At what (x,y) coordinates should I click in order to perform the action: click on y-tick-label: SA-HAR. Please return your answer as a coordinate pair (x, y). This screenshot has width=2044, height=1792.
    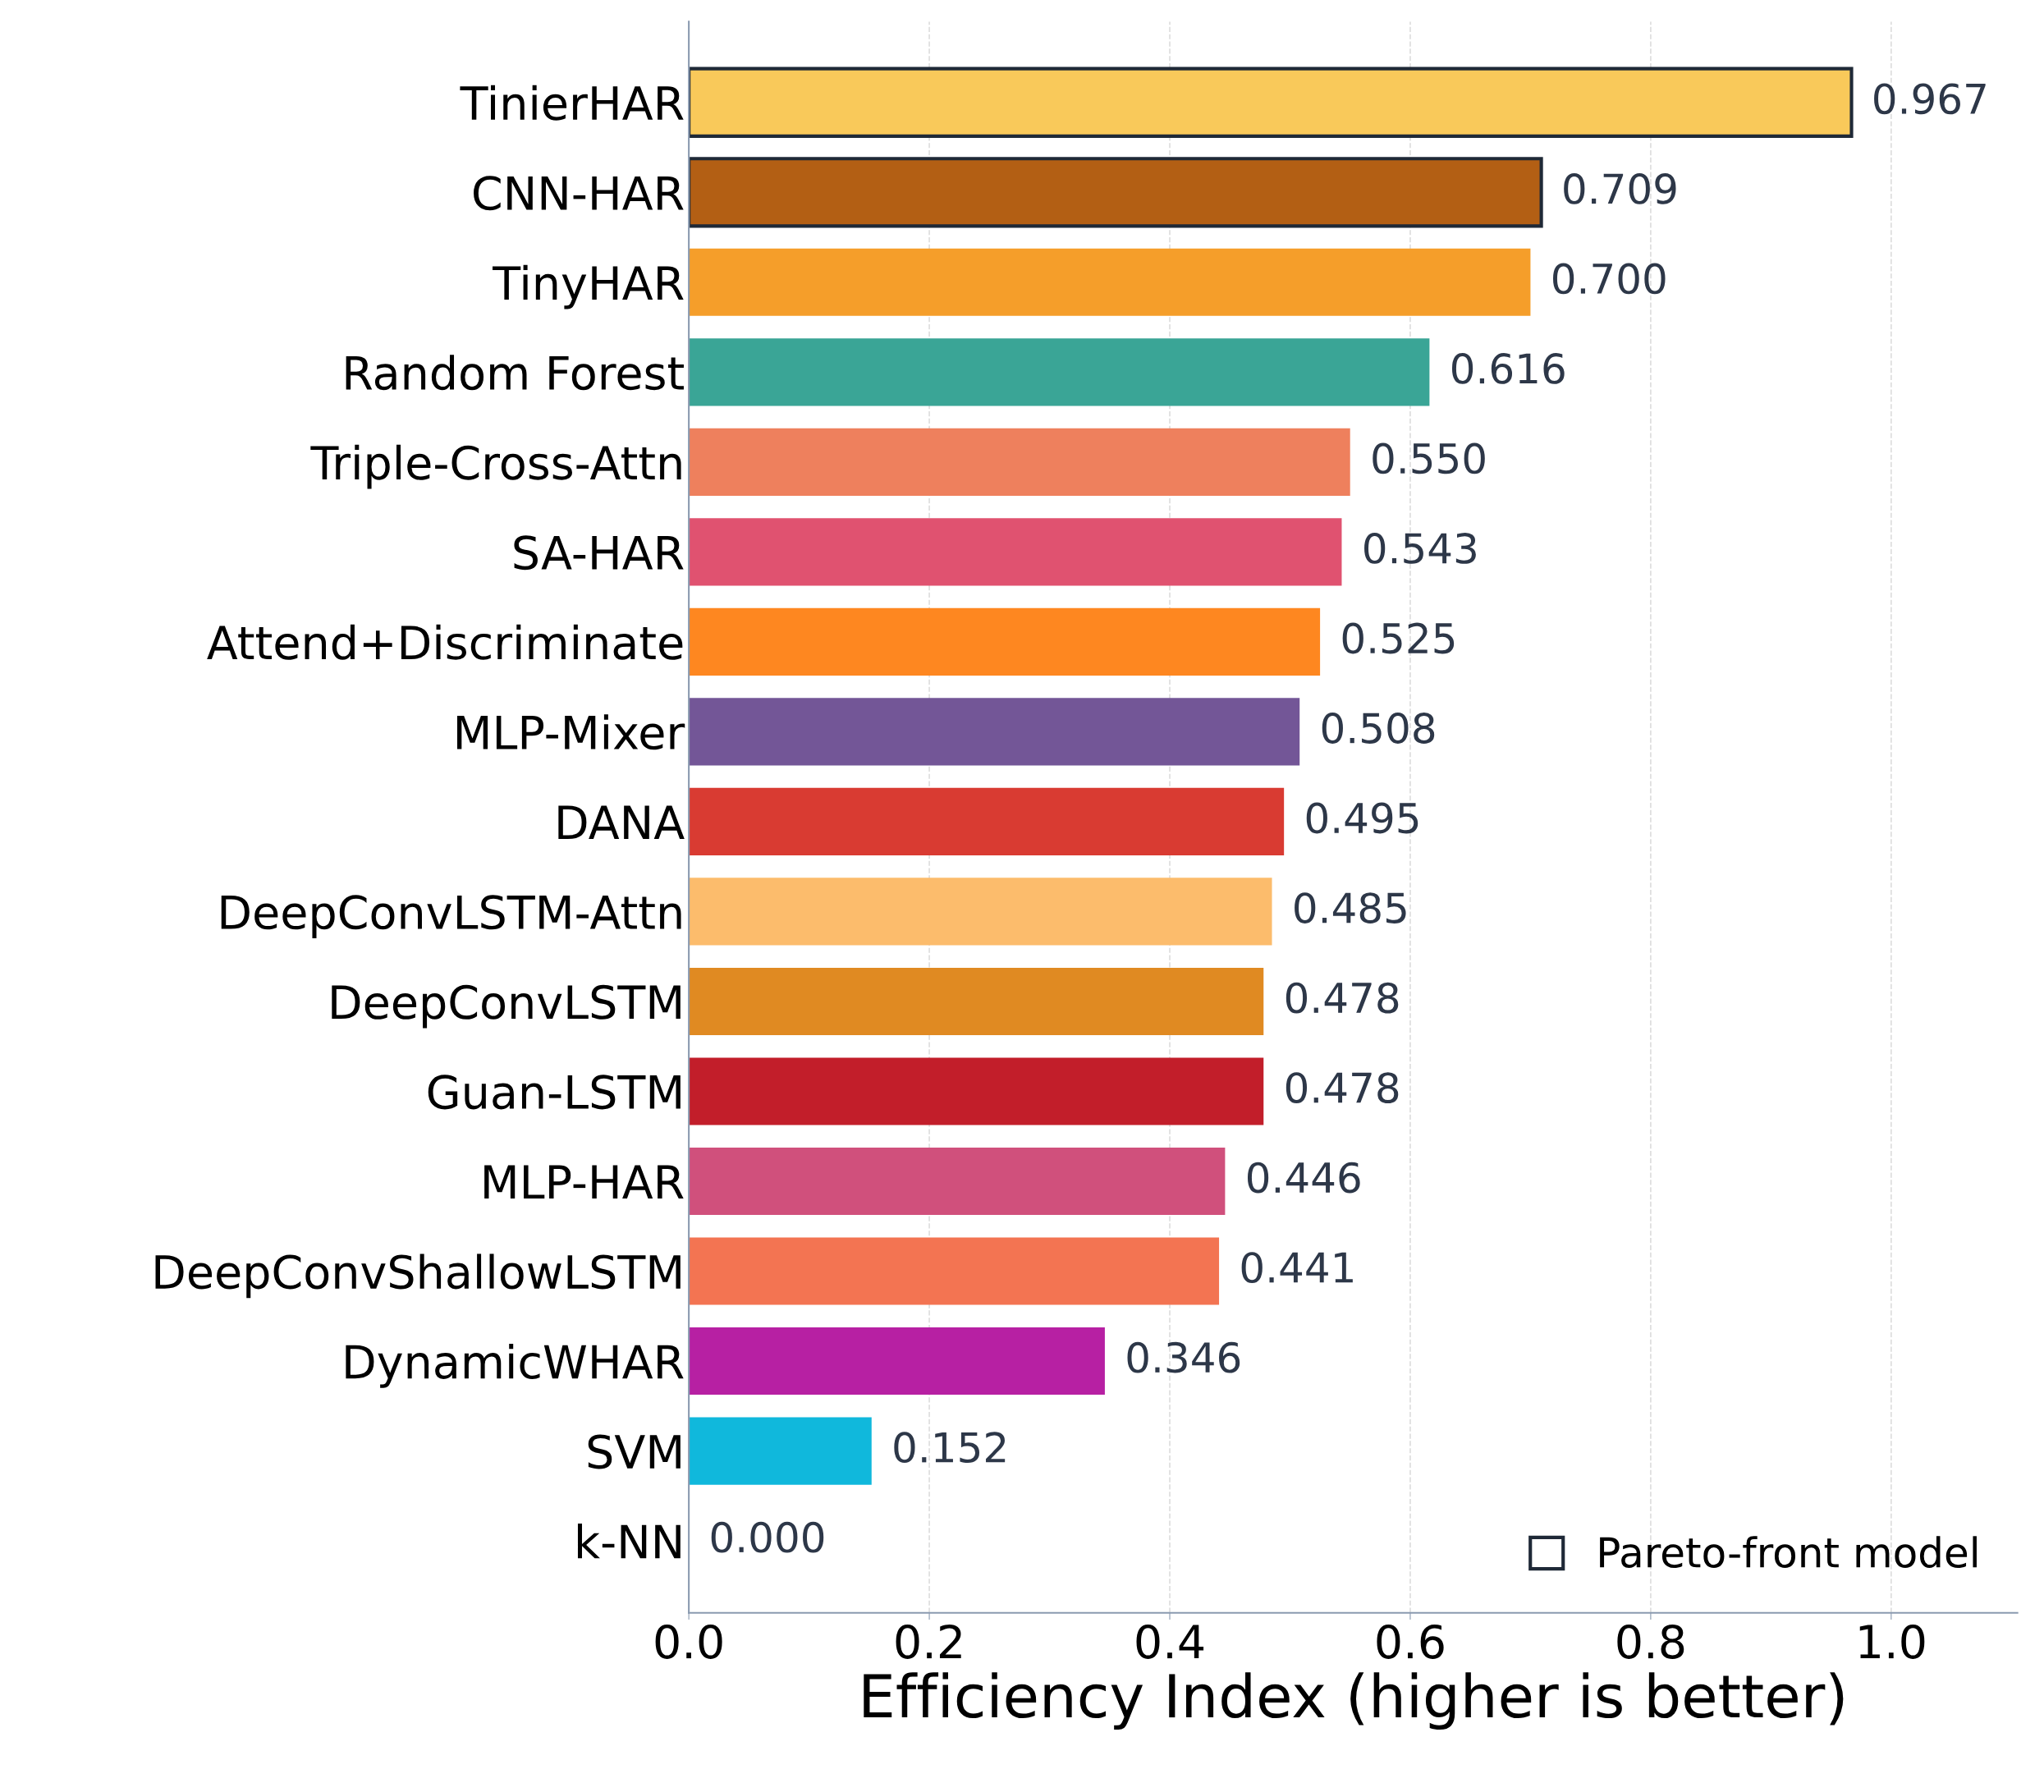
    Looking at the image, I should click on (599, 553).